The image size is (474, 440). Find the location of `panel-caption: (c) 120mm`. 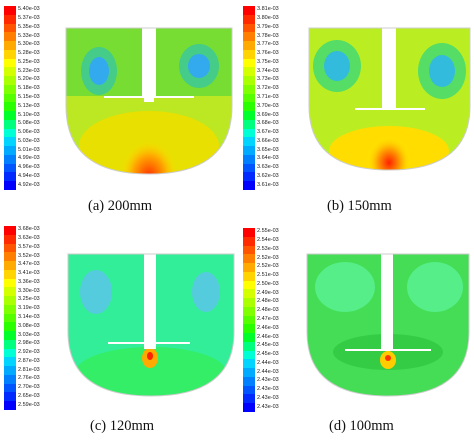

panel-caption: (c) 120mm is located at coordinates (122, 426).